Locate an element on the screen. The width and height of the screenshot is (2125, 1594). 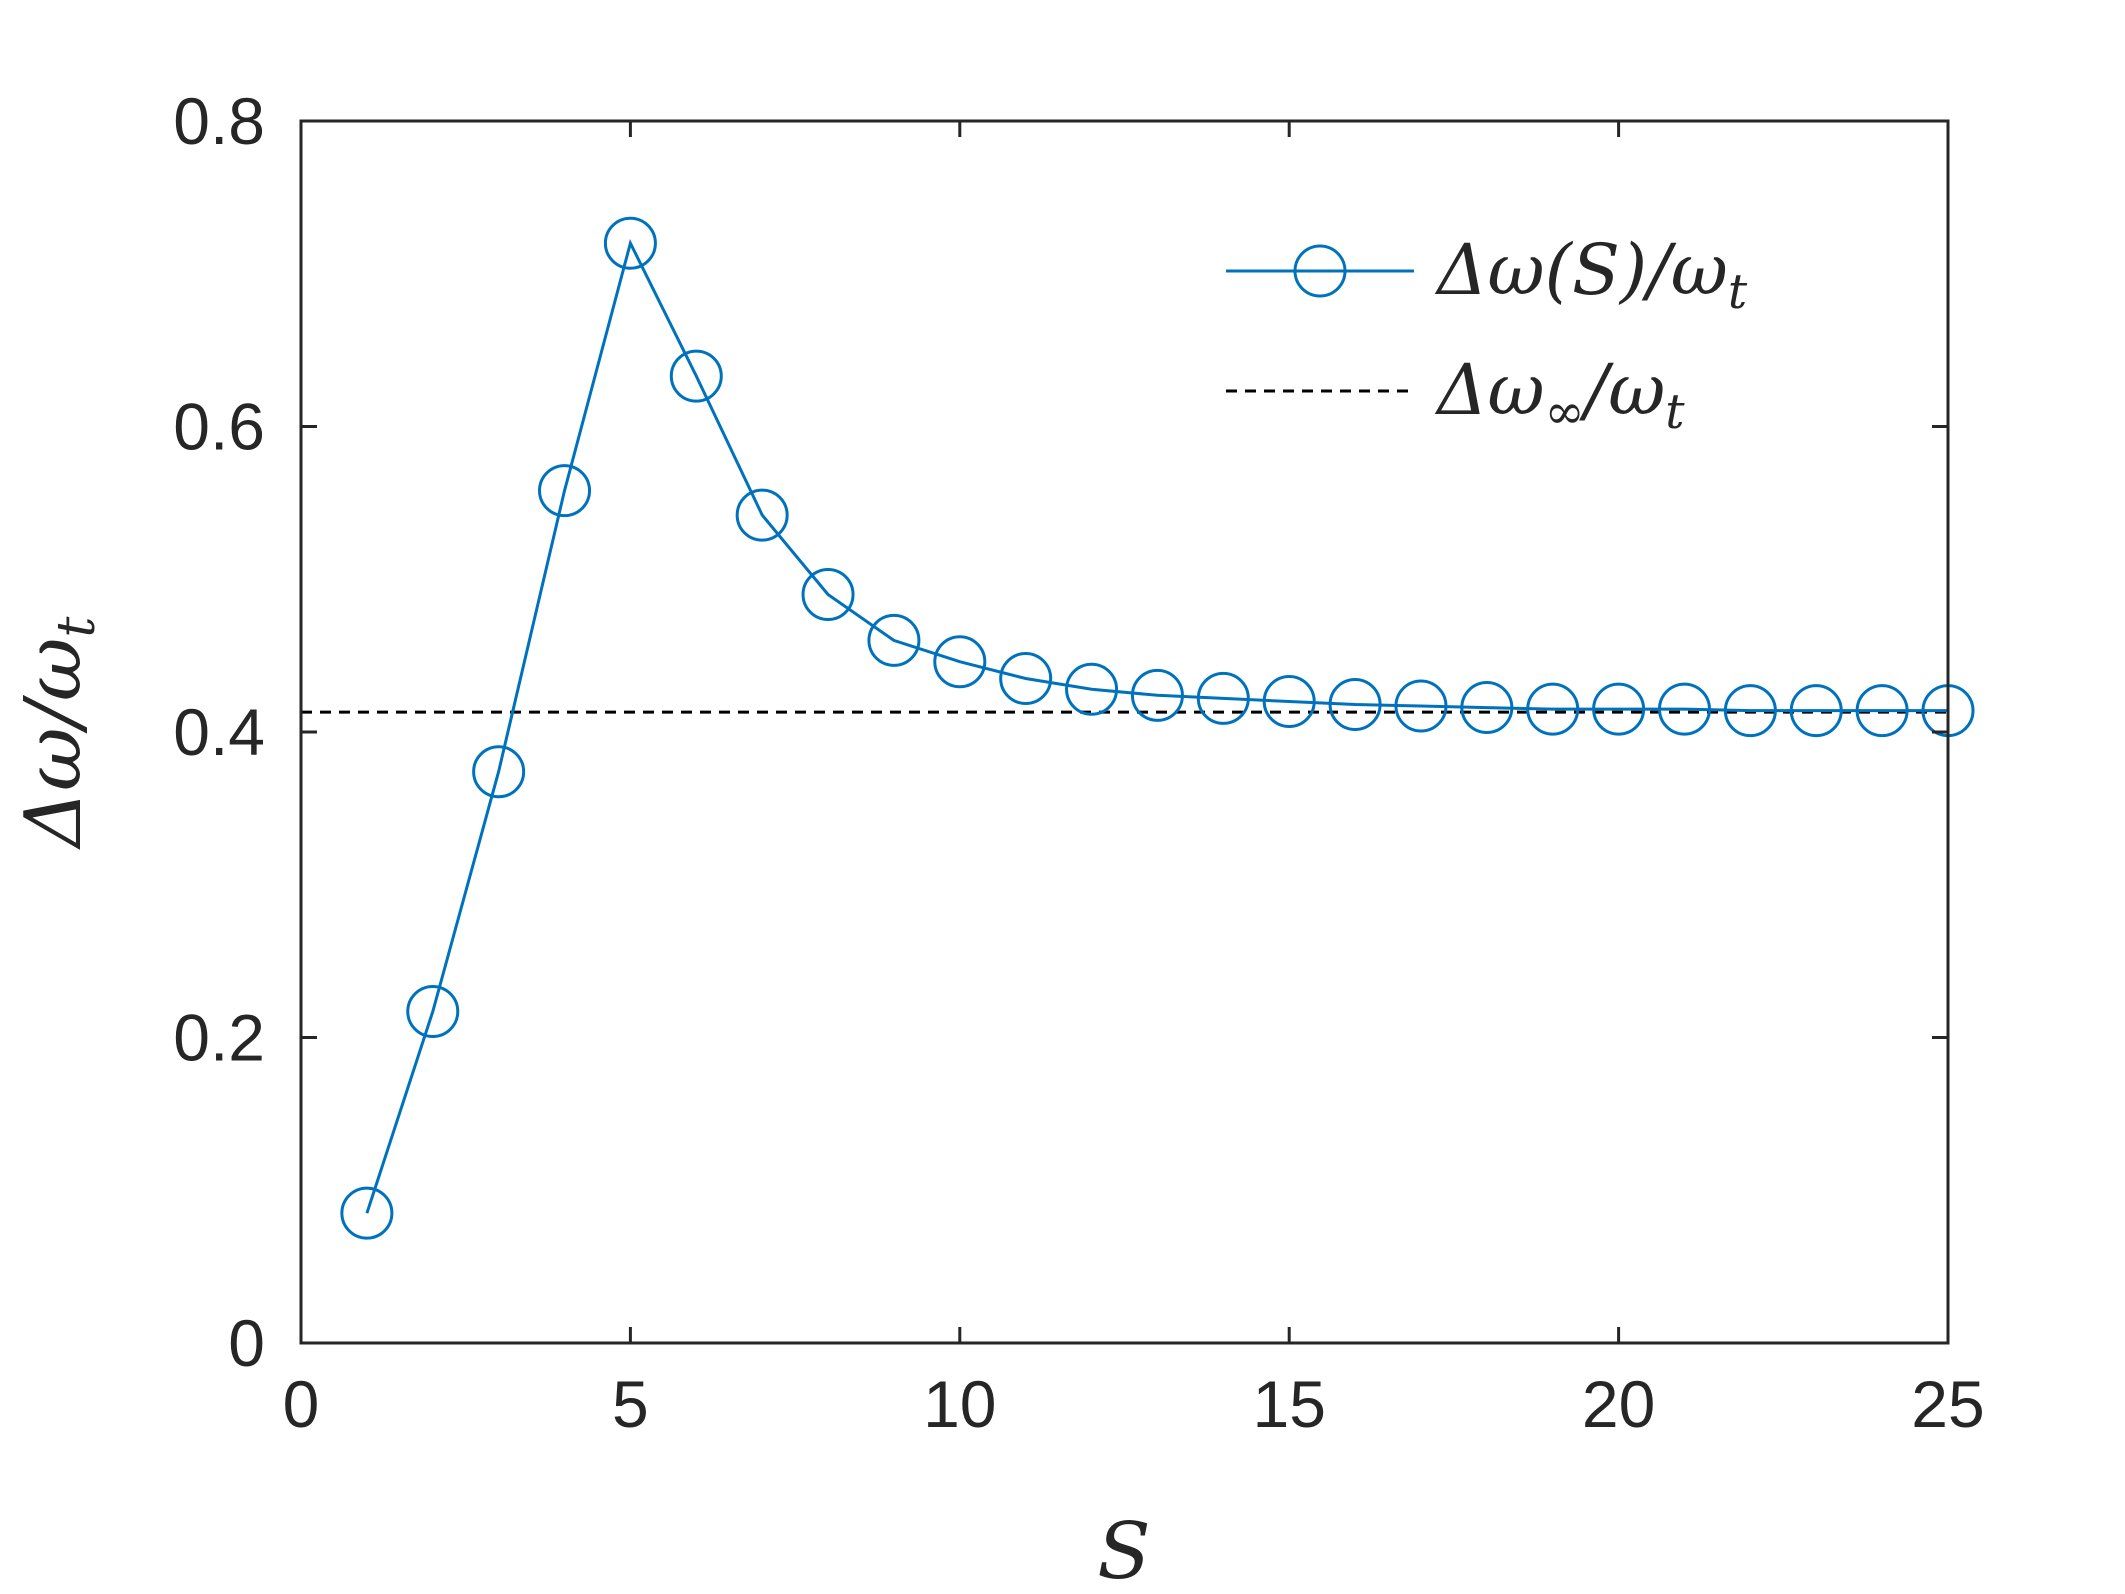
y-tick-label: 0.4 is located at coordinates (219, 732).